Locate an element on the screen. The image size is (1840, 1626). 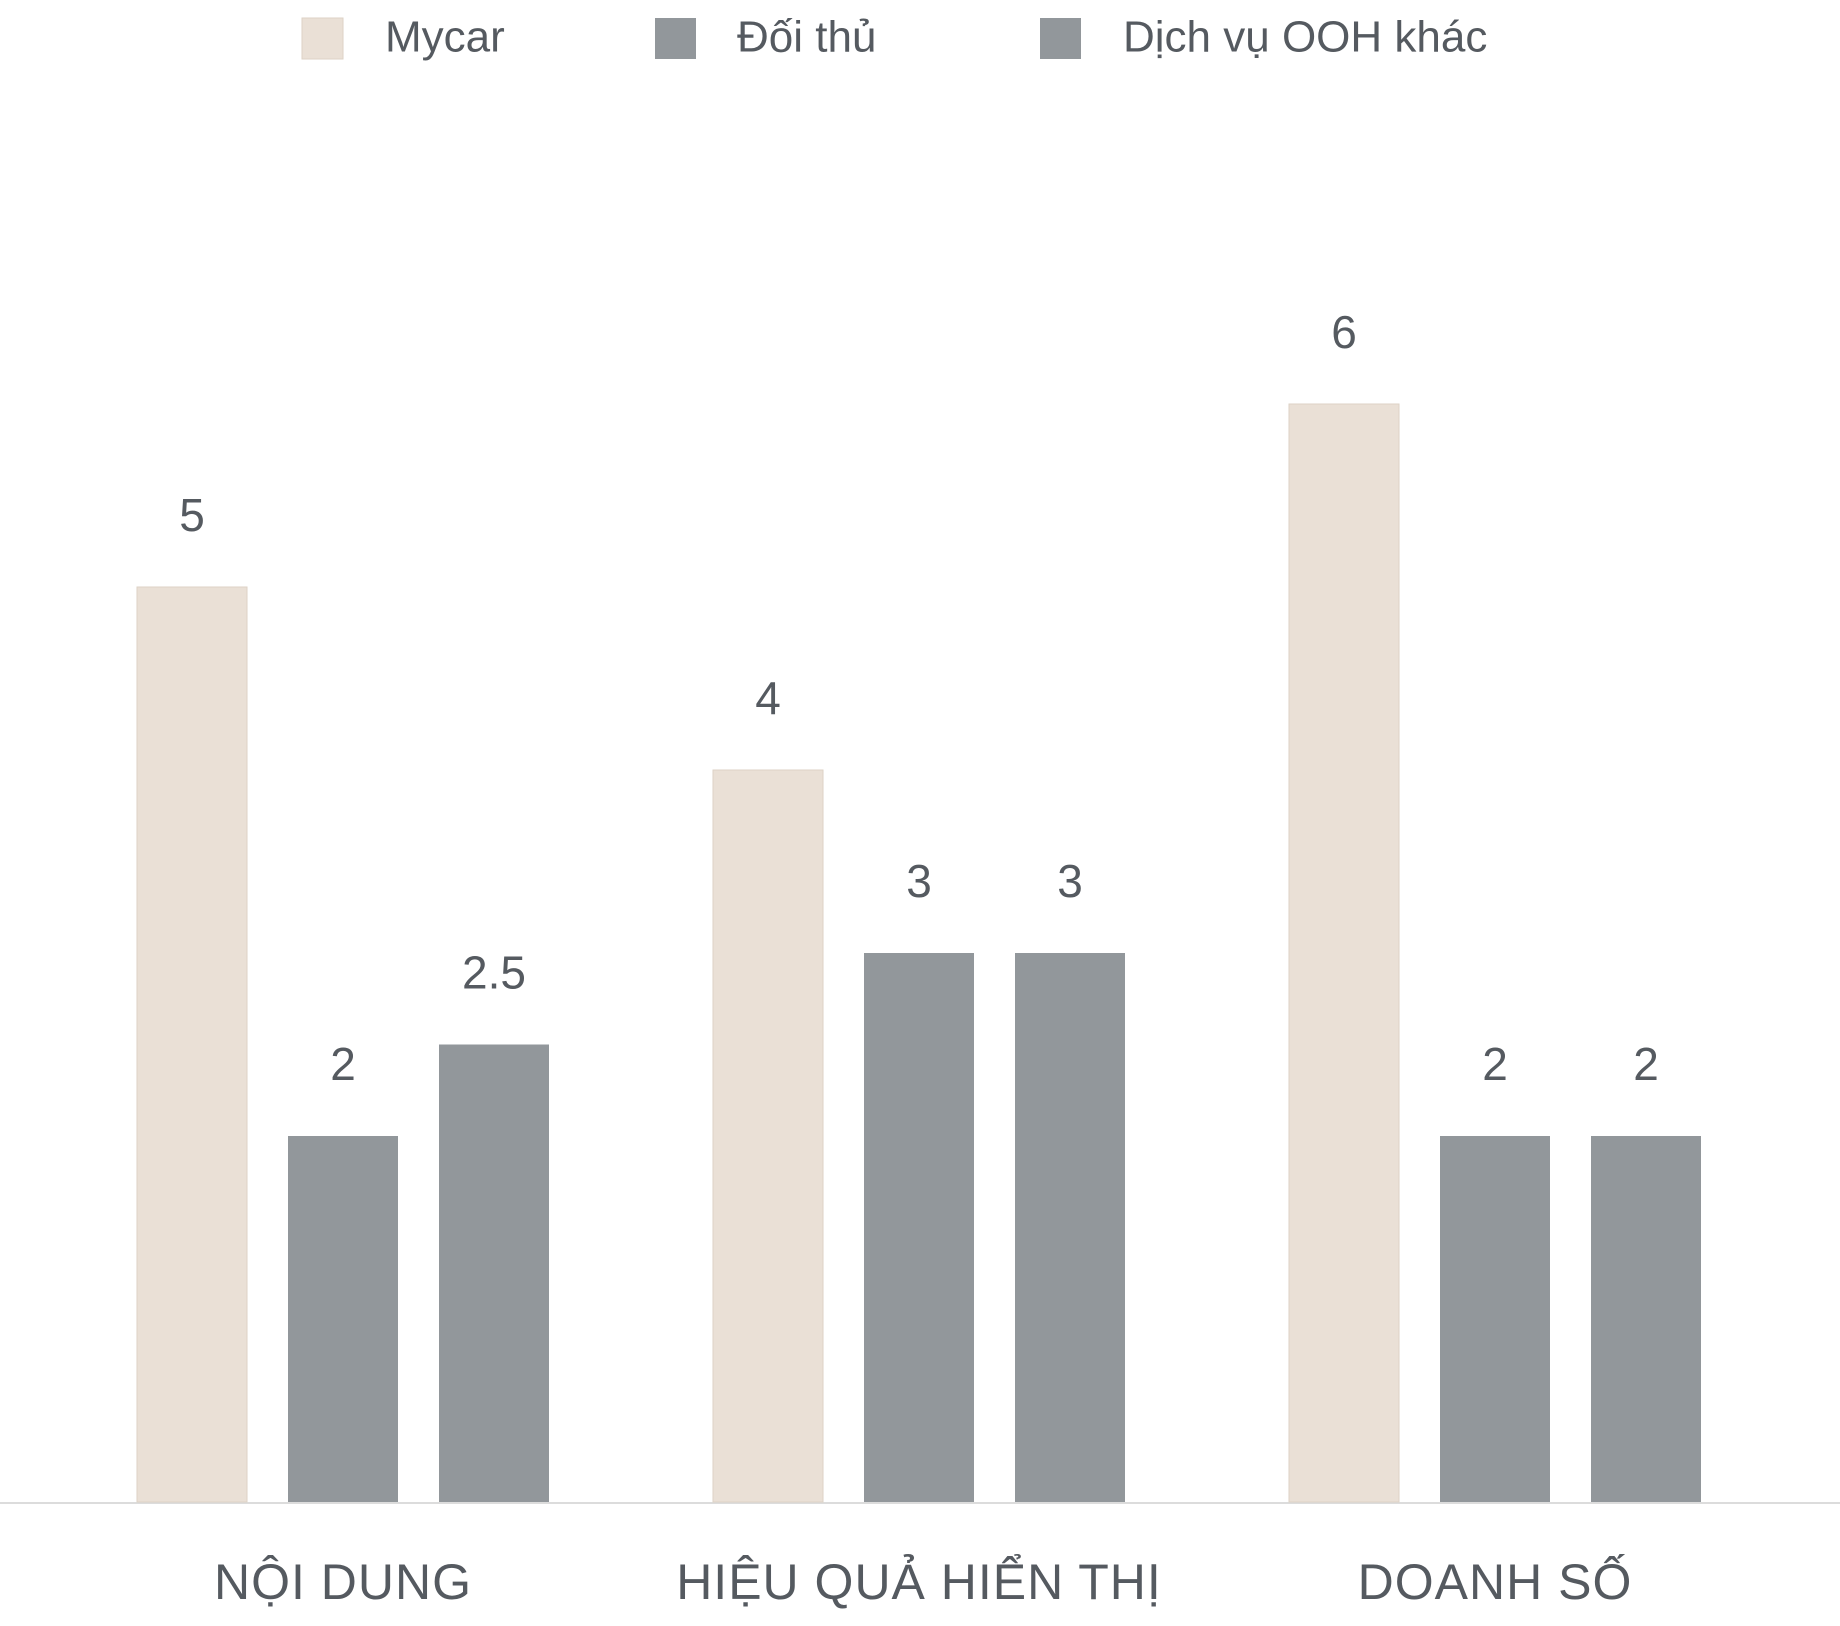
legend-label: Đối thủ is located at coordinates (806, 37).